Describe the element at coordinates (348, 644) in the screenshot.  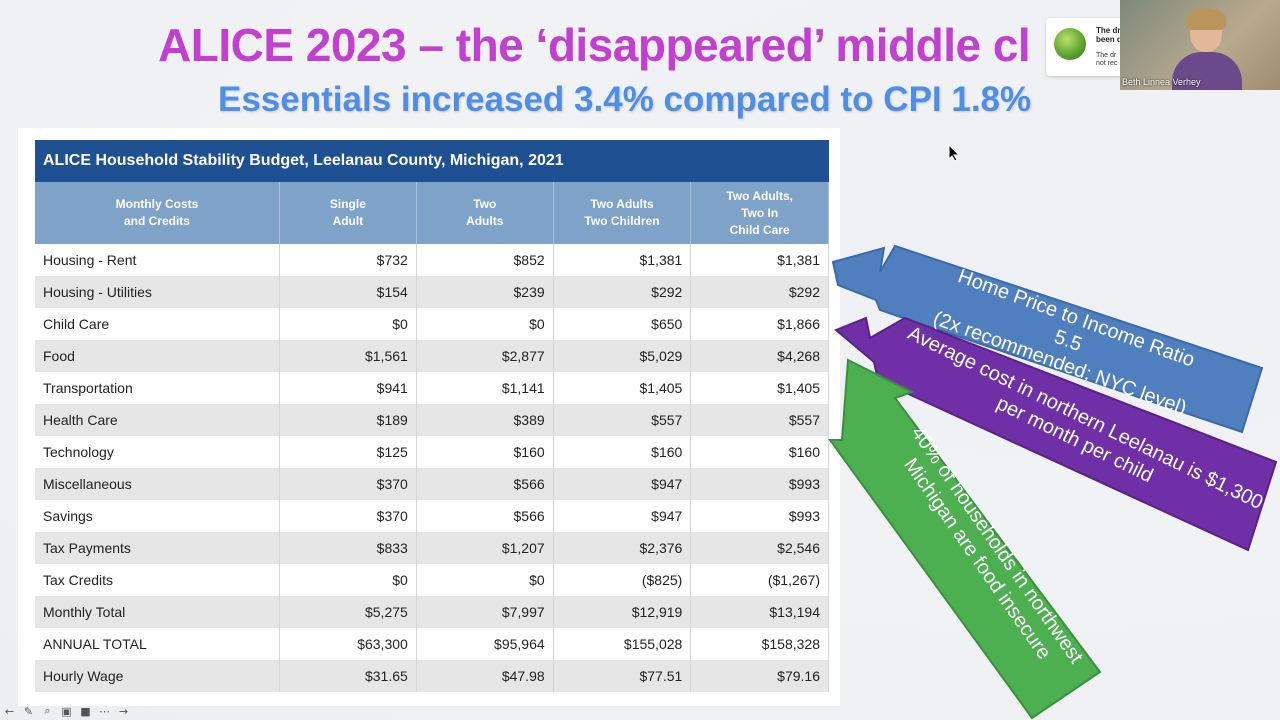
I see `row-value: $63,300` at that location.